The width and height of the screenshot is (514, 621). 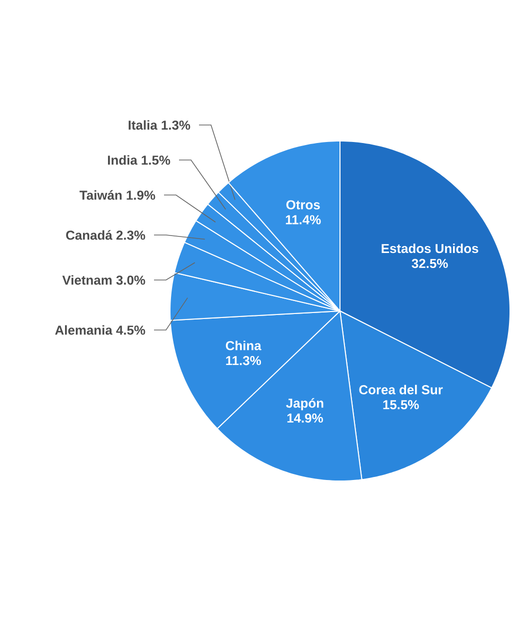 What do you see at coordinates (243, 361) in the screenshot?
I see `data-label: 11.3%` at bounding box center [243, 361].